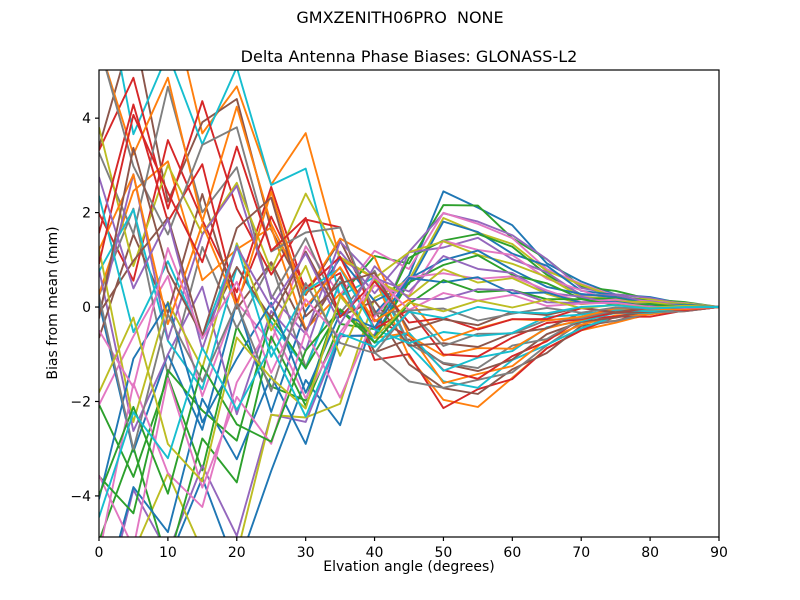  I want to click on x-tick-label: 90, so click(719, 553).